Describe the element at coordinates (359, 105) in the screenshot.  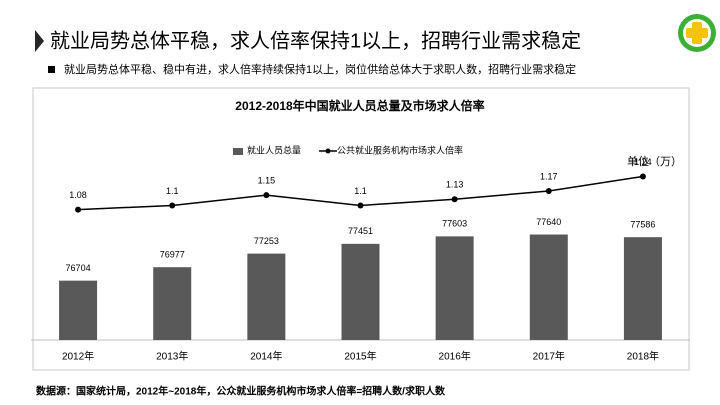
I see `chart-title: 2012-2018年中国就业人员总量及市场求人倍率` at that location.